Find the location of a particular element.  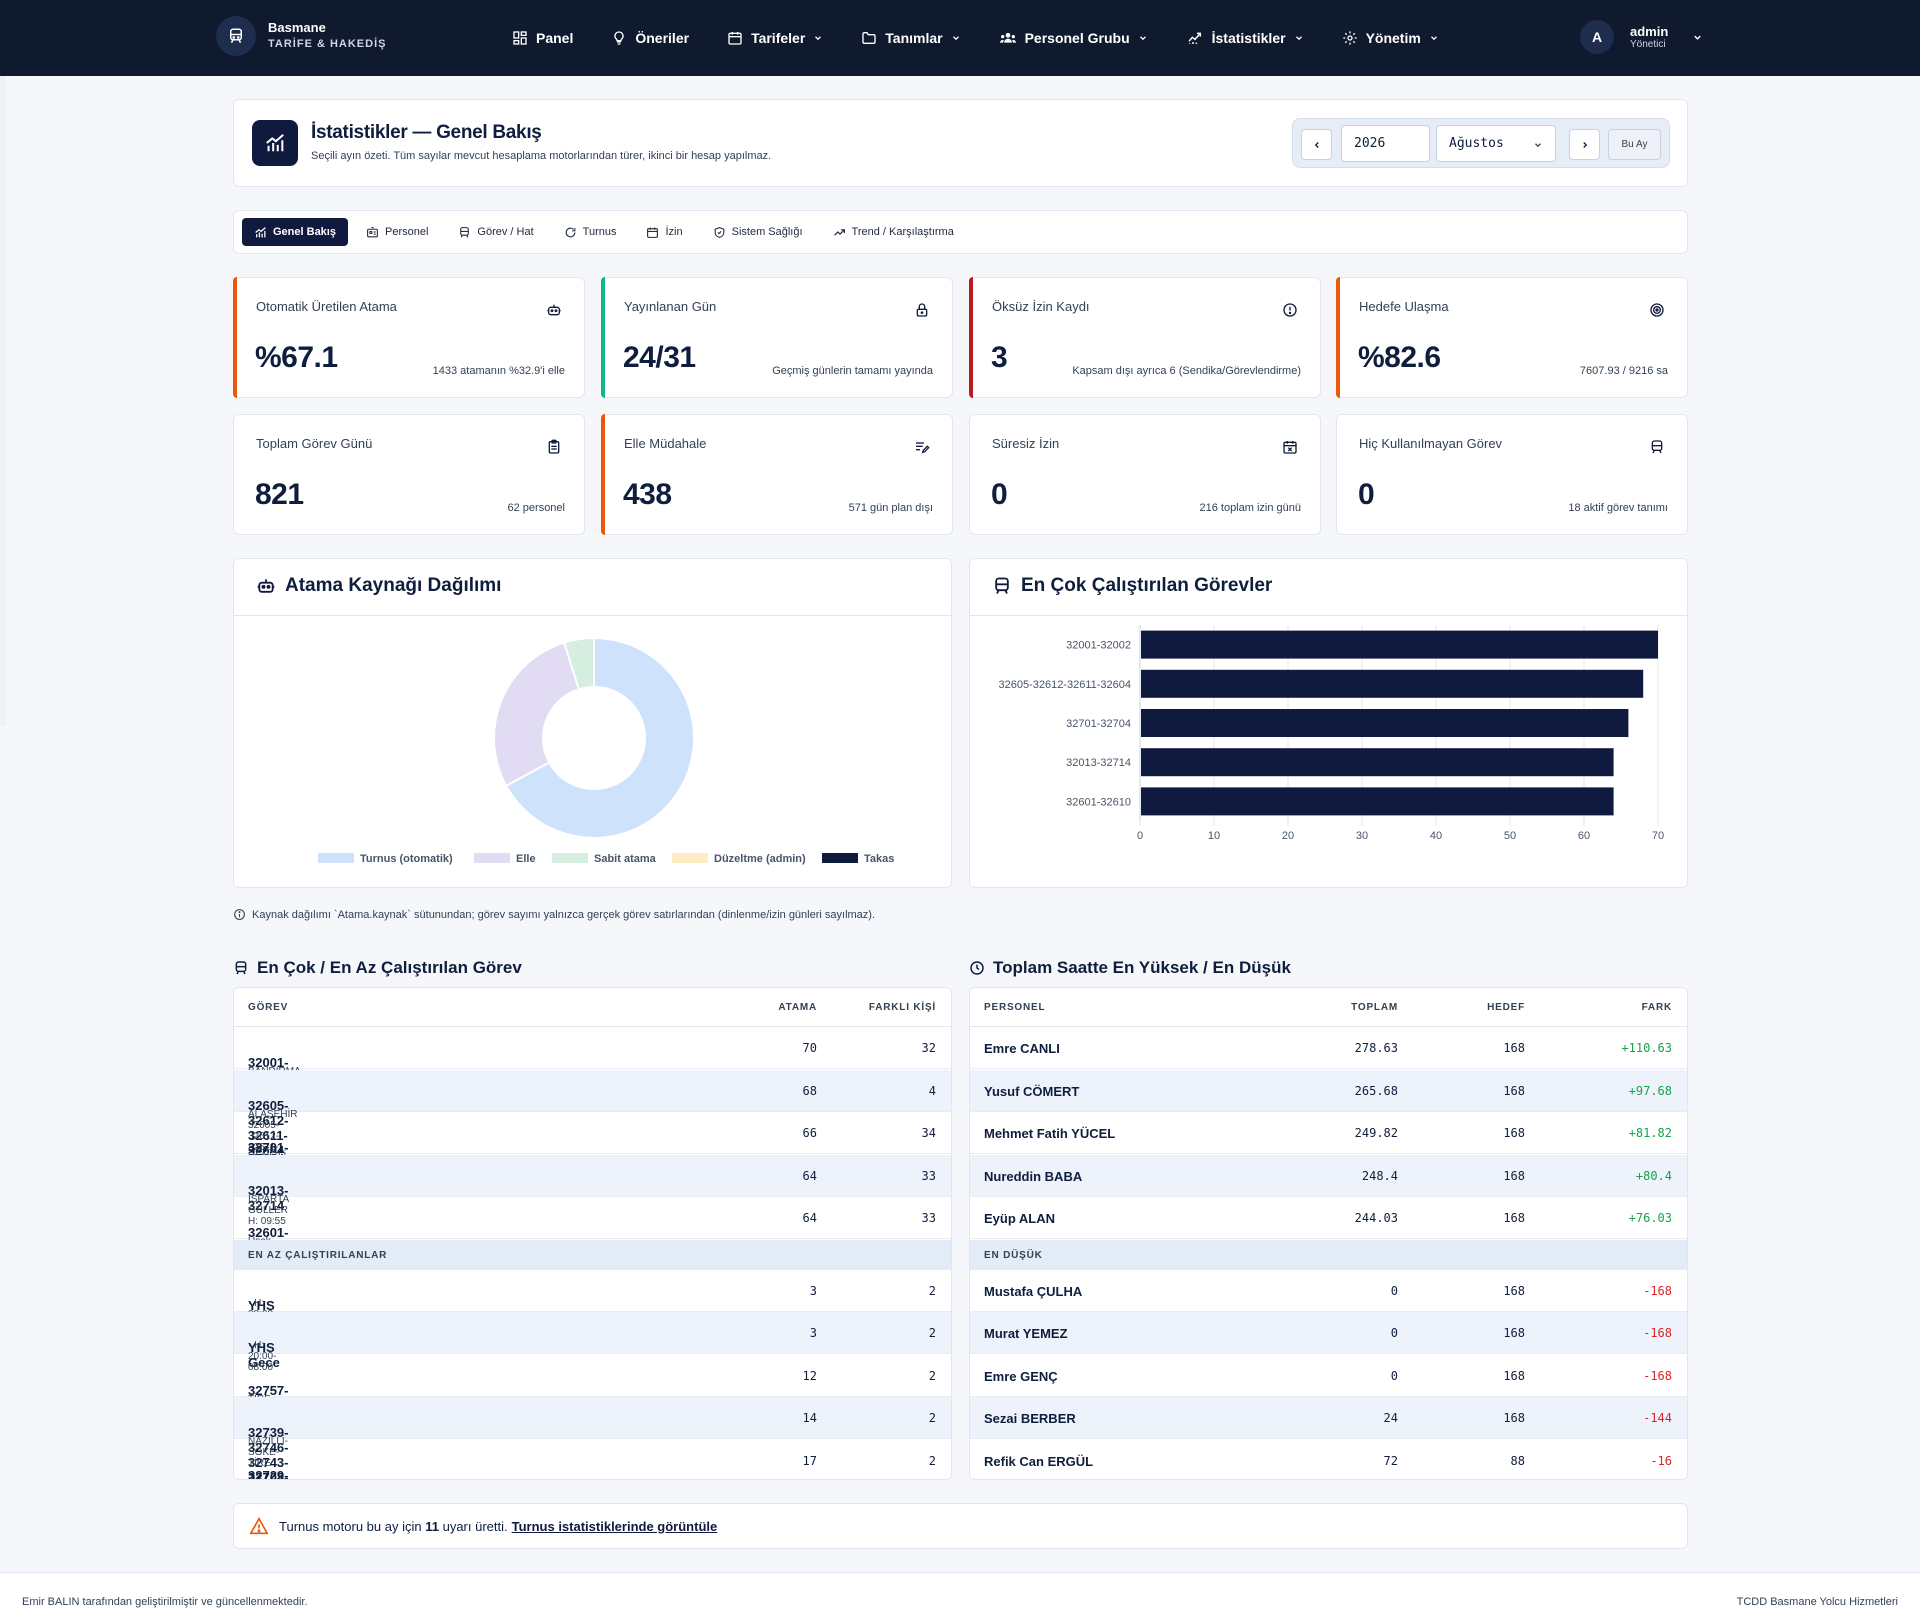

legend-item: Elle is located at coordinates (505, 859).